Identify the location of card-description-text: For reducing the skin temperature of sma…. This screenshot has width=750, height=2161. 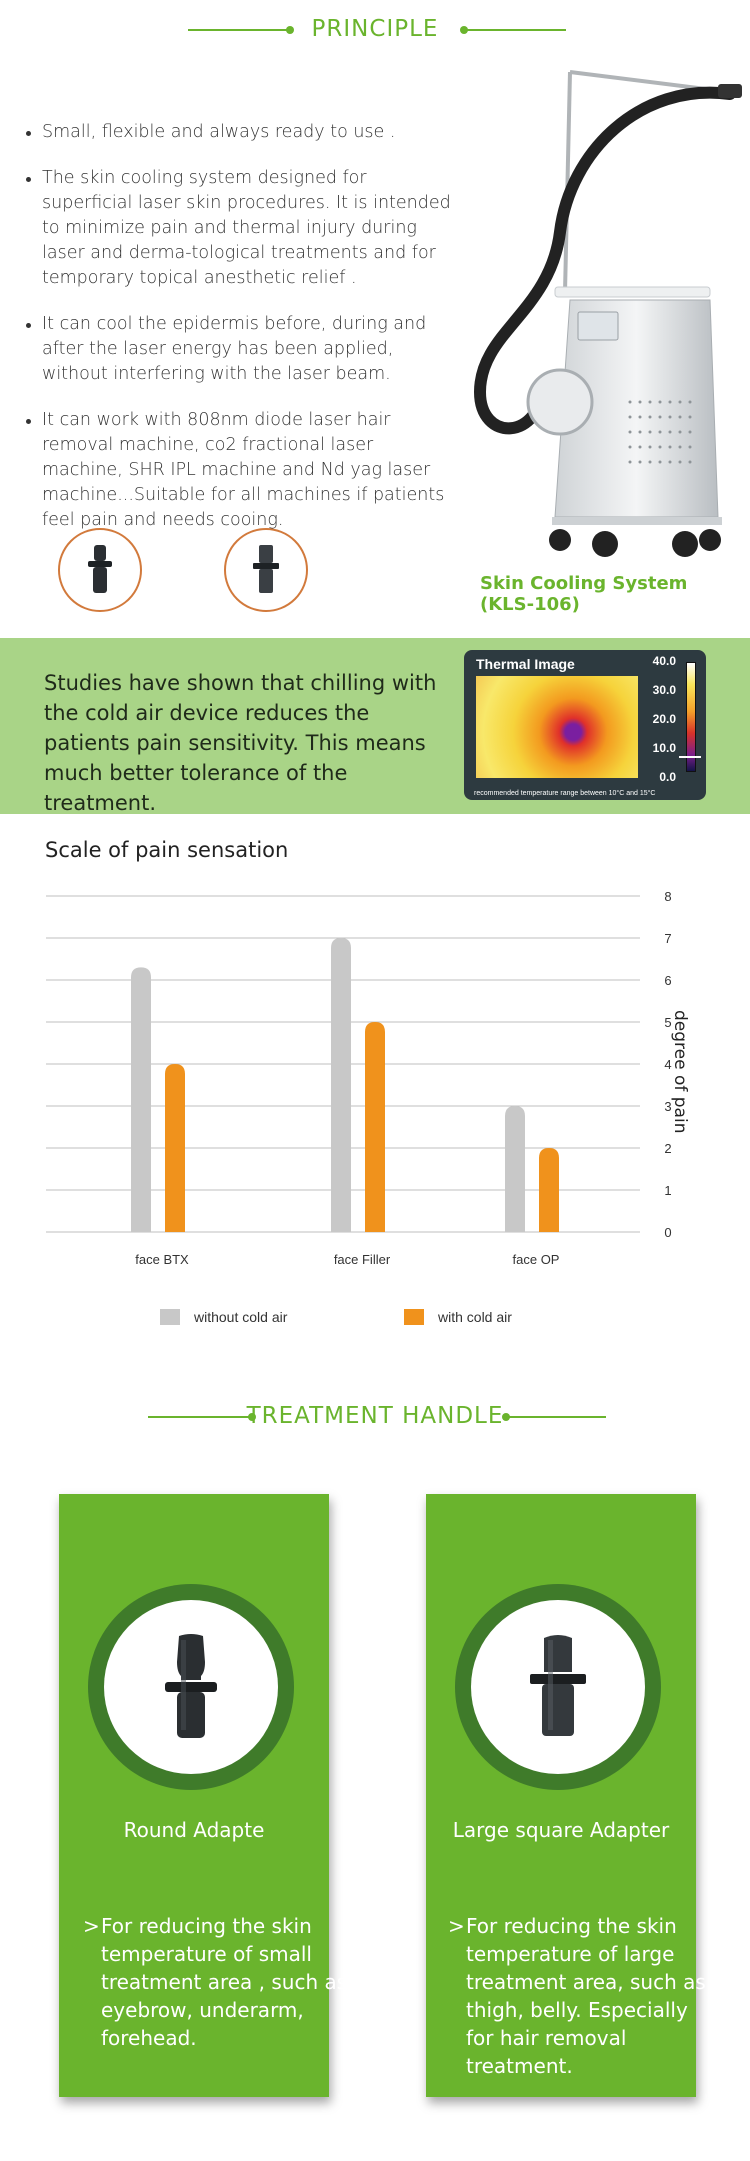
(224, 1982).